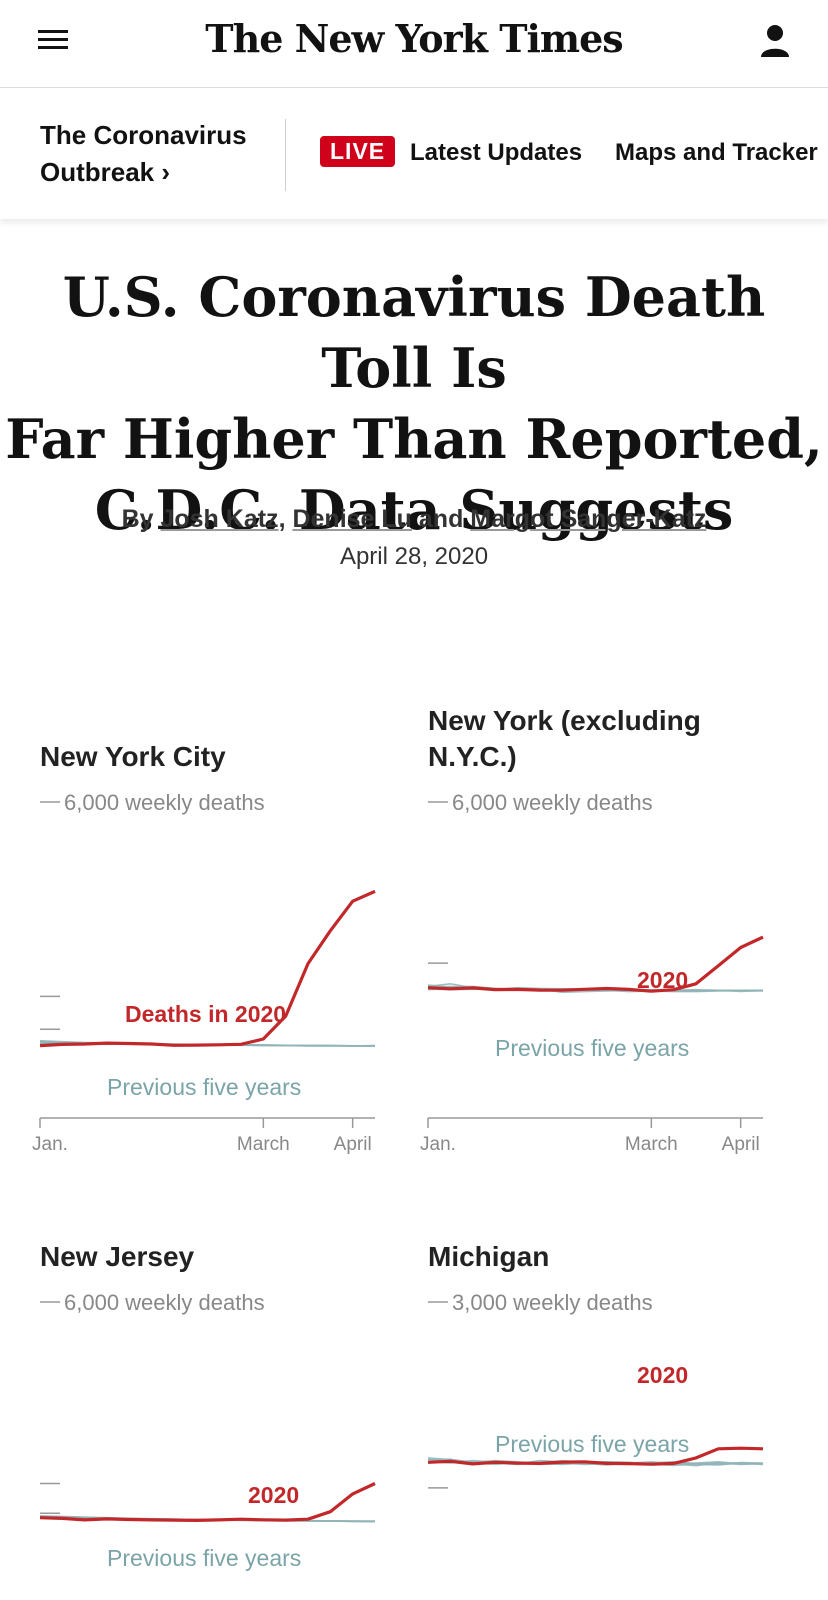  I want to click on section-link-line1: The Coronavirus, so click(143, 135).